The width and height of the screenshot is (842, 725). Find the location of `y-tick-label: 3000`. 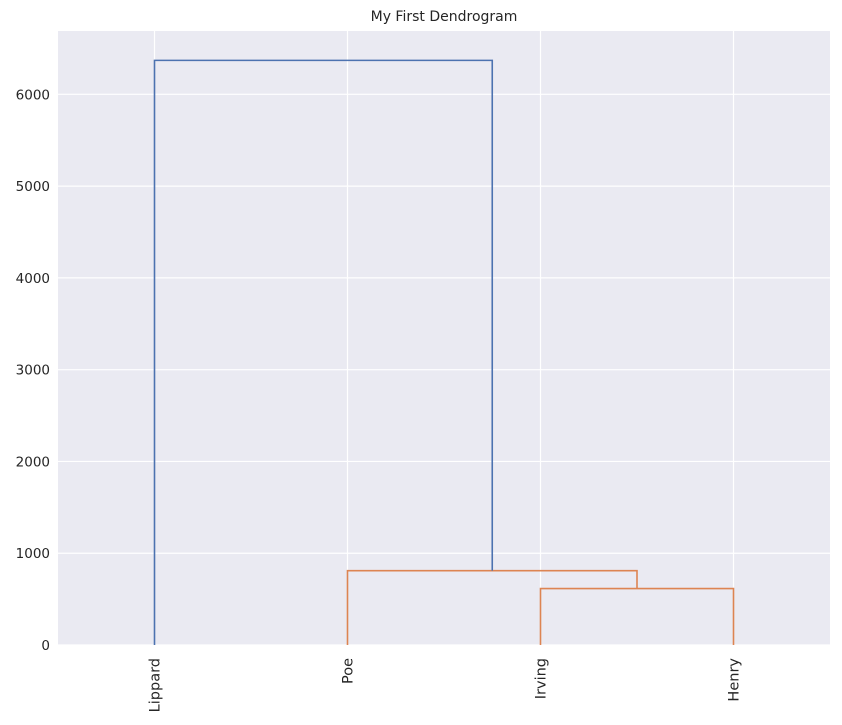

y-tick-label: 3000 is located at coordinates (33, 371).